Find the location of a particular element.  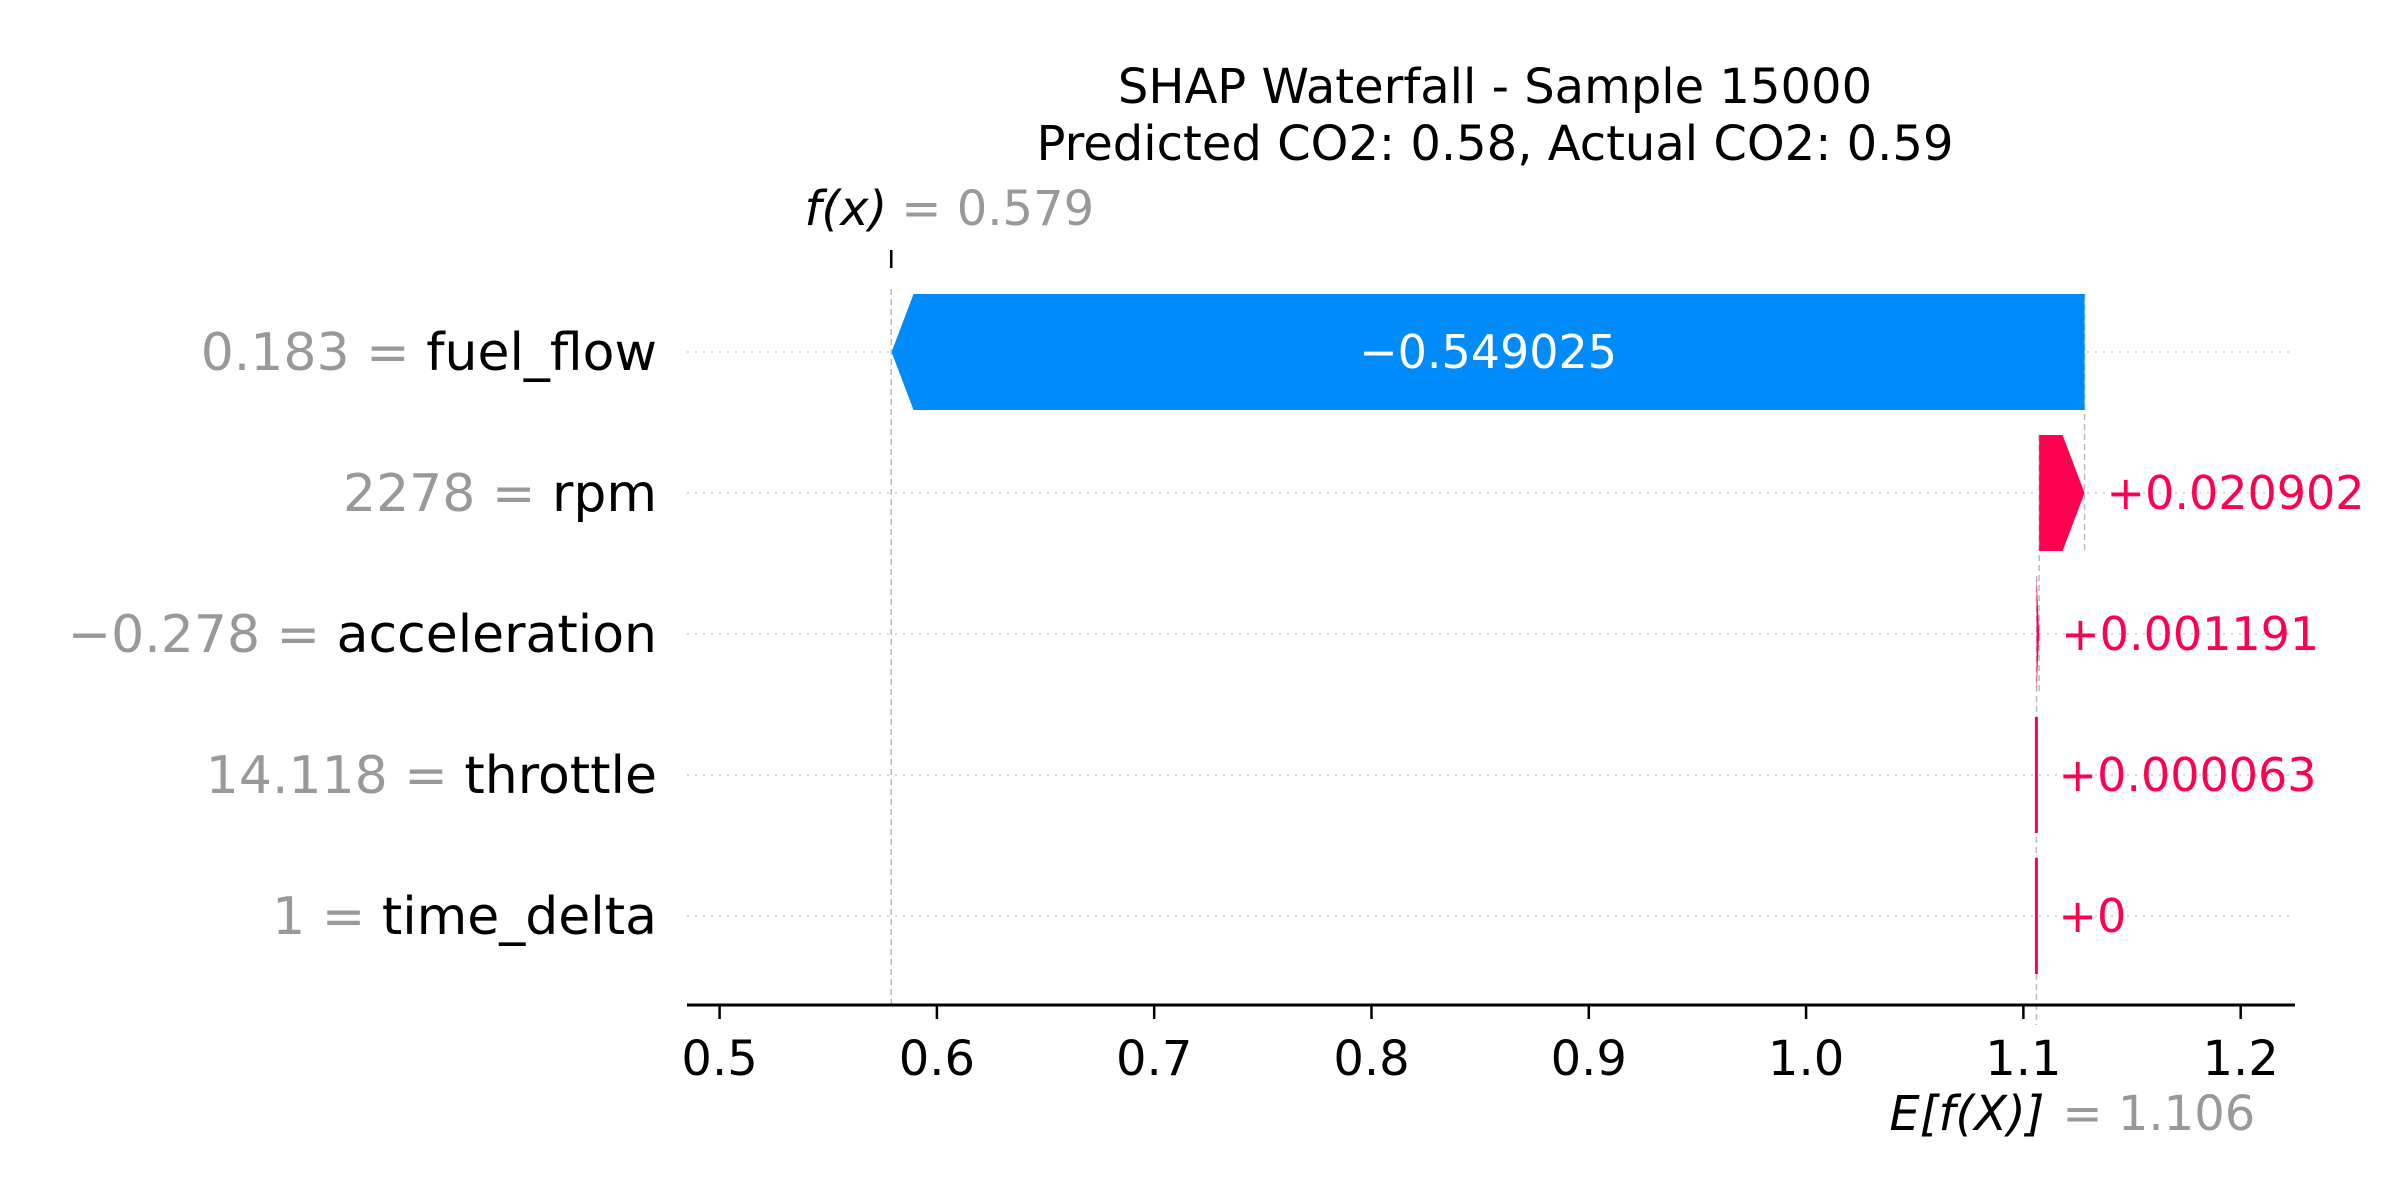

feature-name: time_delta is located at coordinates (519, 917).